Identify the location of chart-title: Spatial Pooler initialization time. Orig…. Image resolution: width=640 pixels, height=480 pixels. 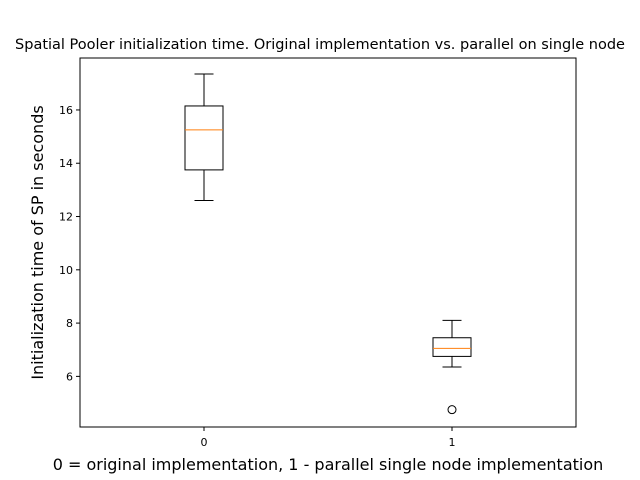
(320, 45).